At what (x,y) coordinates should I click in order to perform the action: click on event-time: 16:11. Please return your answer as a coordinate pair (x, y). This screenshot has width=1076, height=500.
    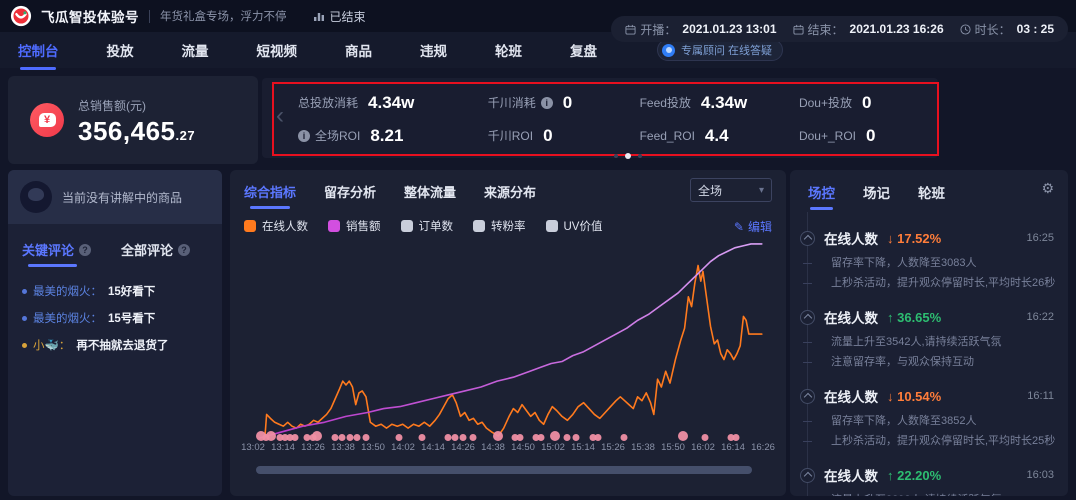
    Looking at the image, I should click on (1040, 396).